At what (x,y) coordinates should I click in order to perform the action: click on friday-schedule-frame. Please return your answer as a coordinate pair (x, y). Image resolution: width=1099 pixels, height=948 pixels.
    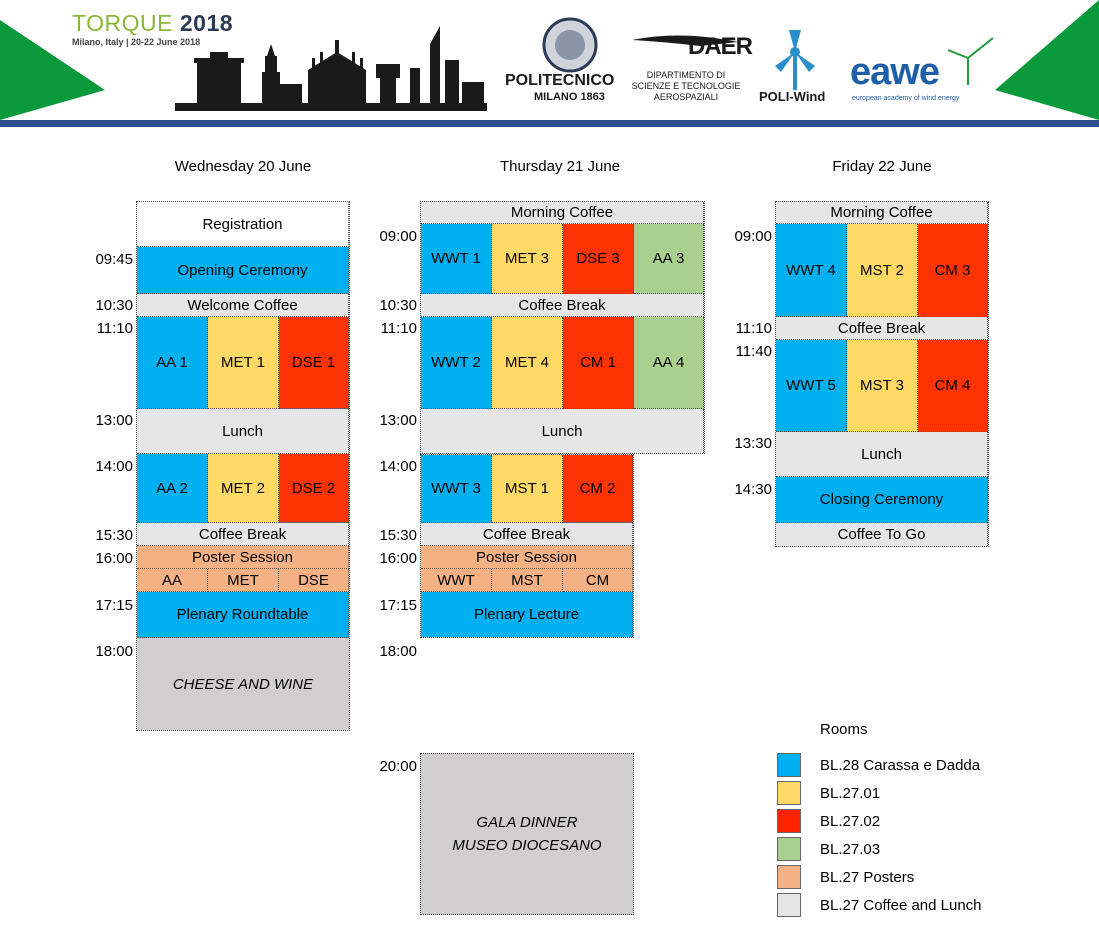
    Looking at the image, I should click on (882, 374).